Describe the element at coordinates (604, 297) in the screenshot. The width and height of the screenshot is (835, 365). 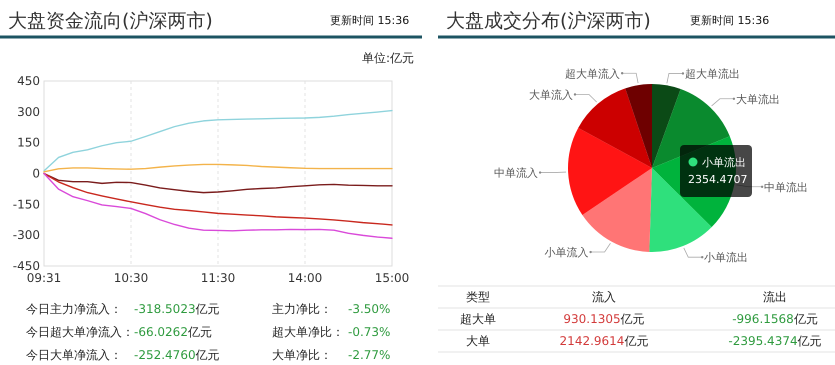
I see `text: 流入` at that location.